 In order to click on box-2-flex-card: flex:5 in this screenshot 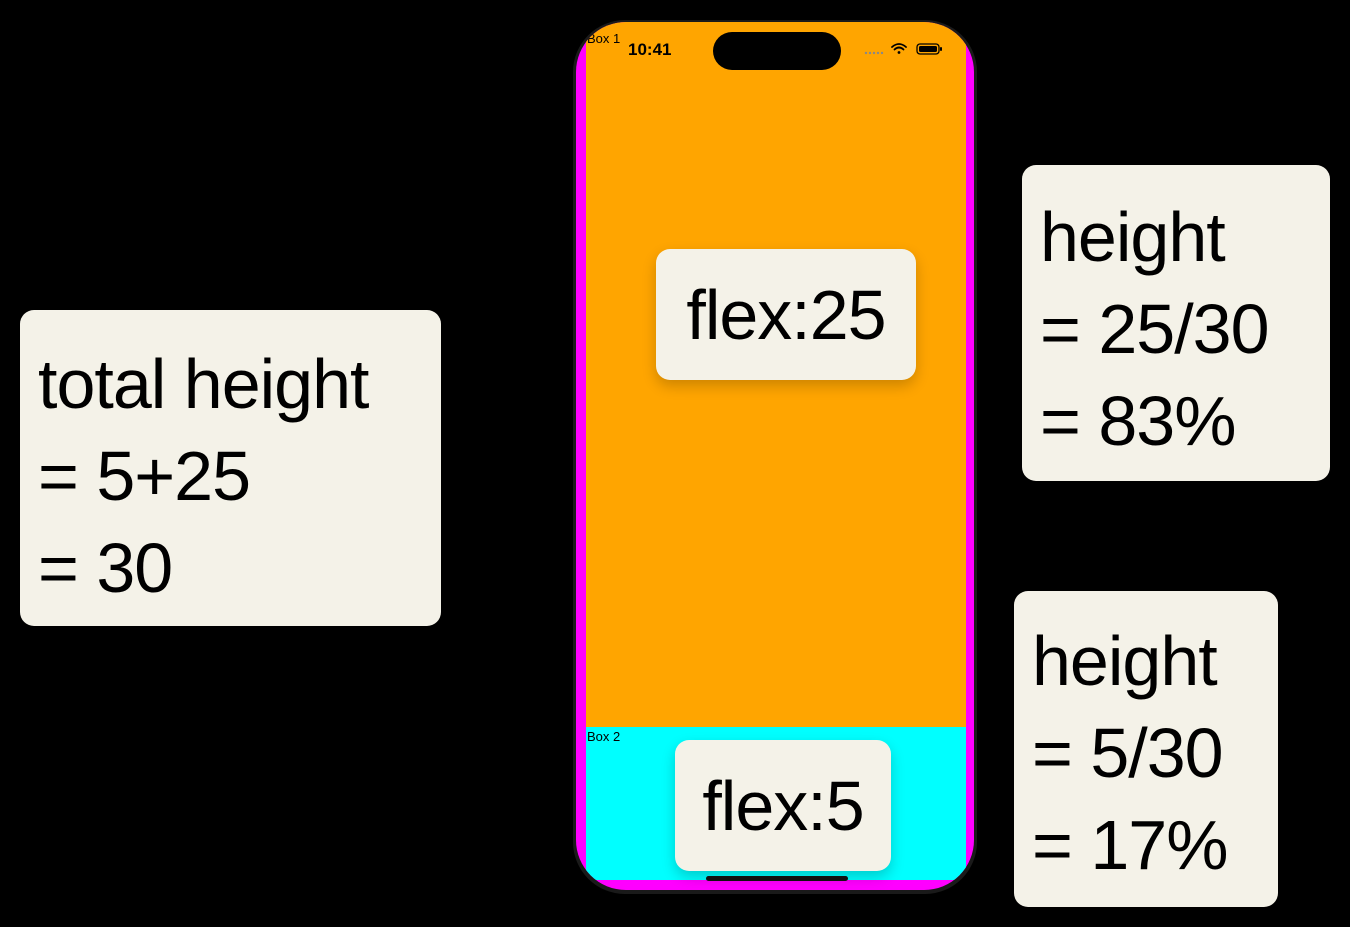, I will do `click(783, 805)`.